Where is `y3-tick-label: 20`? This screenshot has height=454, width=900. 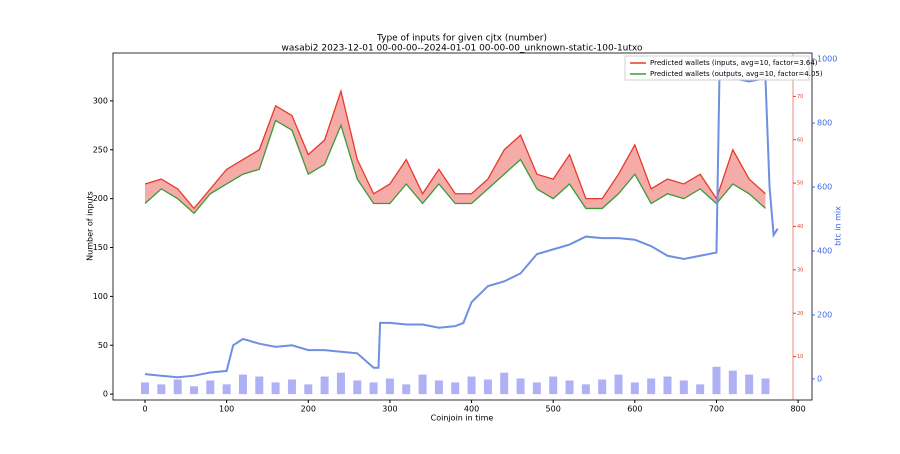
y3-tick-label: 20 is located at coordinates (800, 314).